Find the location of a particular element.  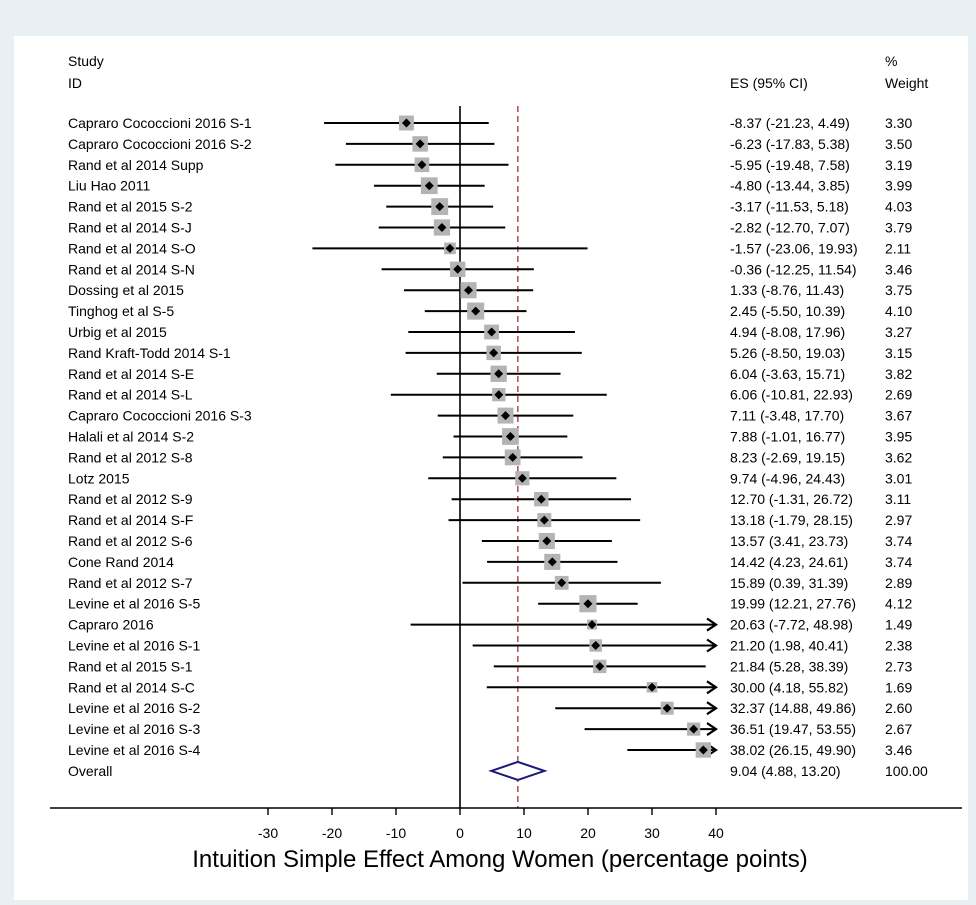

es-ci-value: 5.26 (-8.50, 19.03) is located at coordinates (787, 353).